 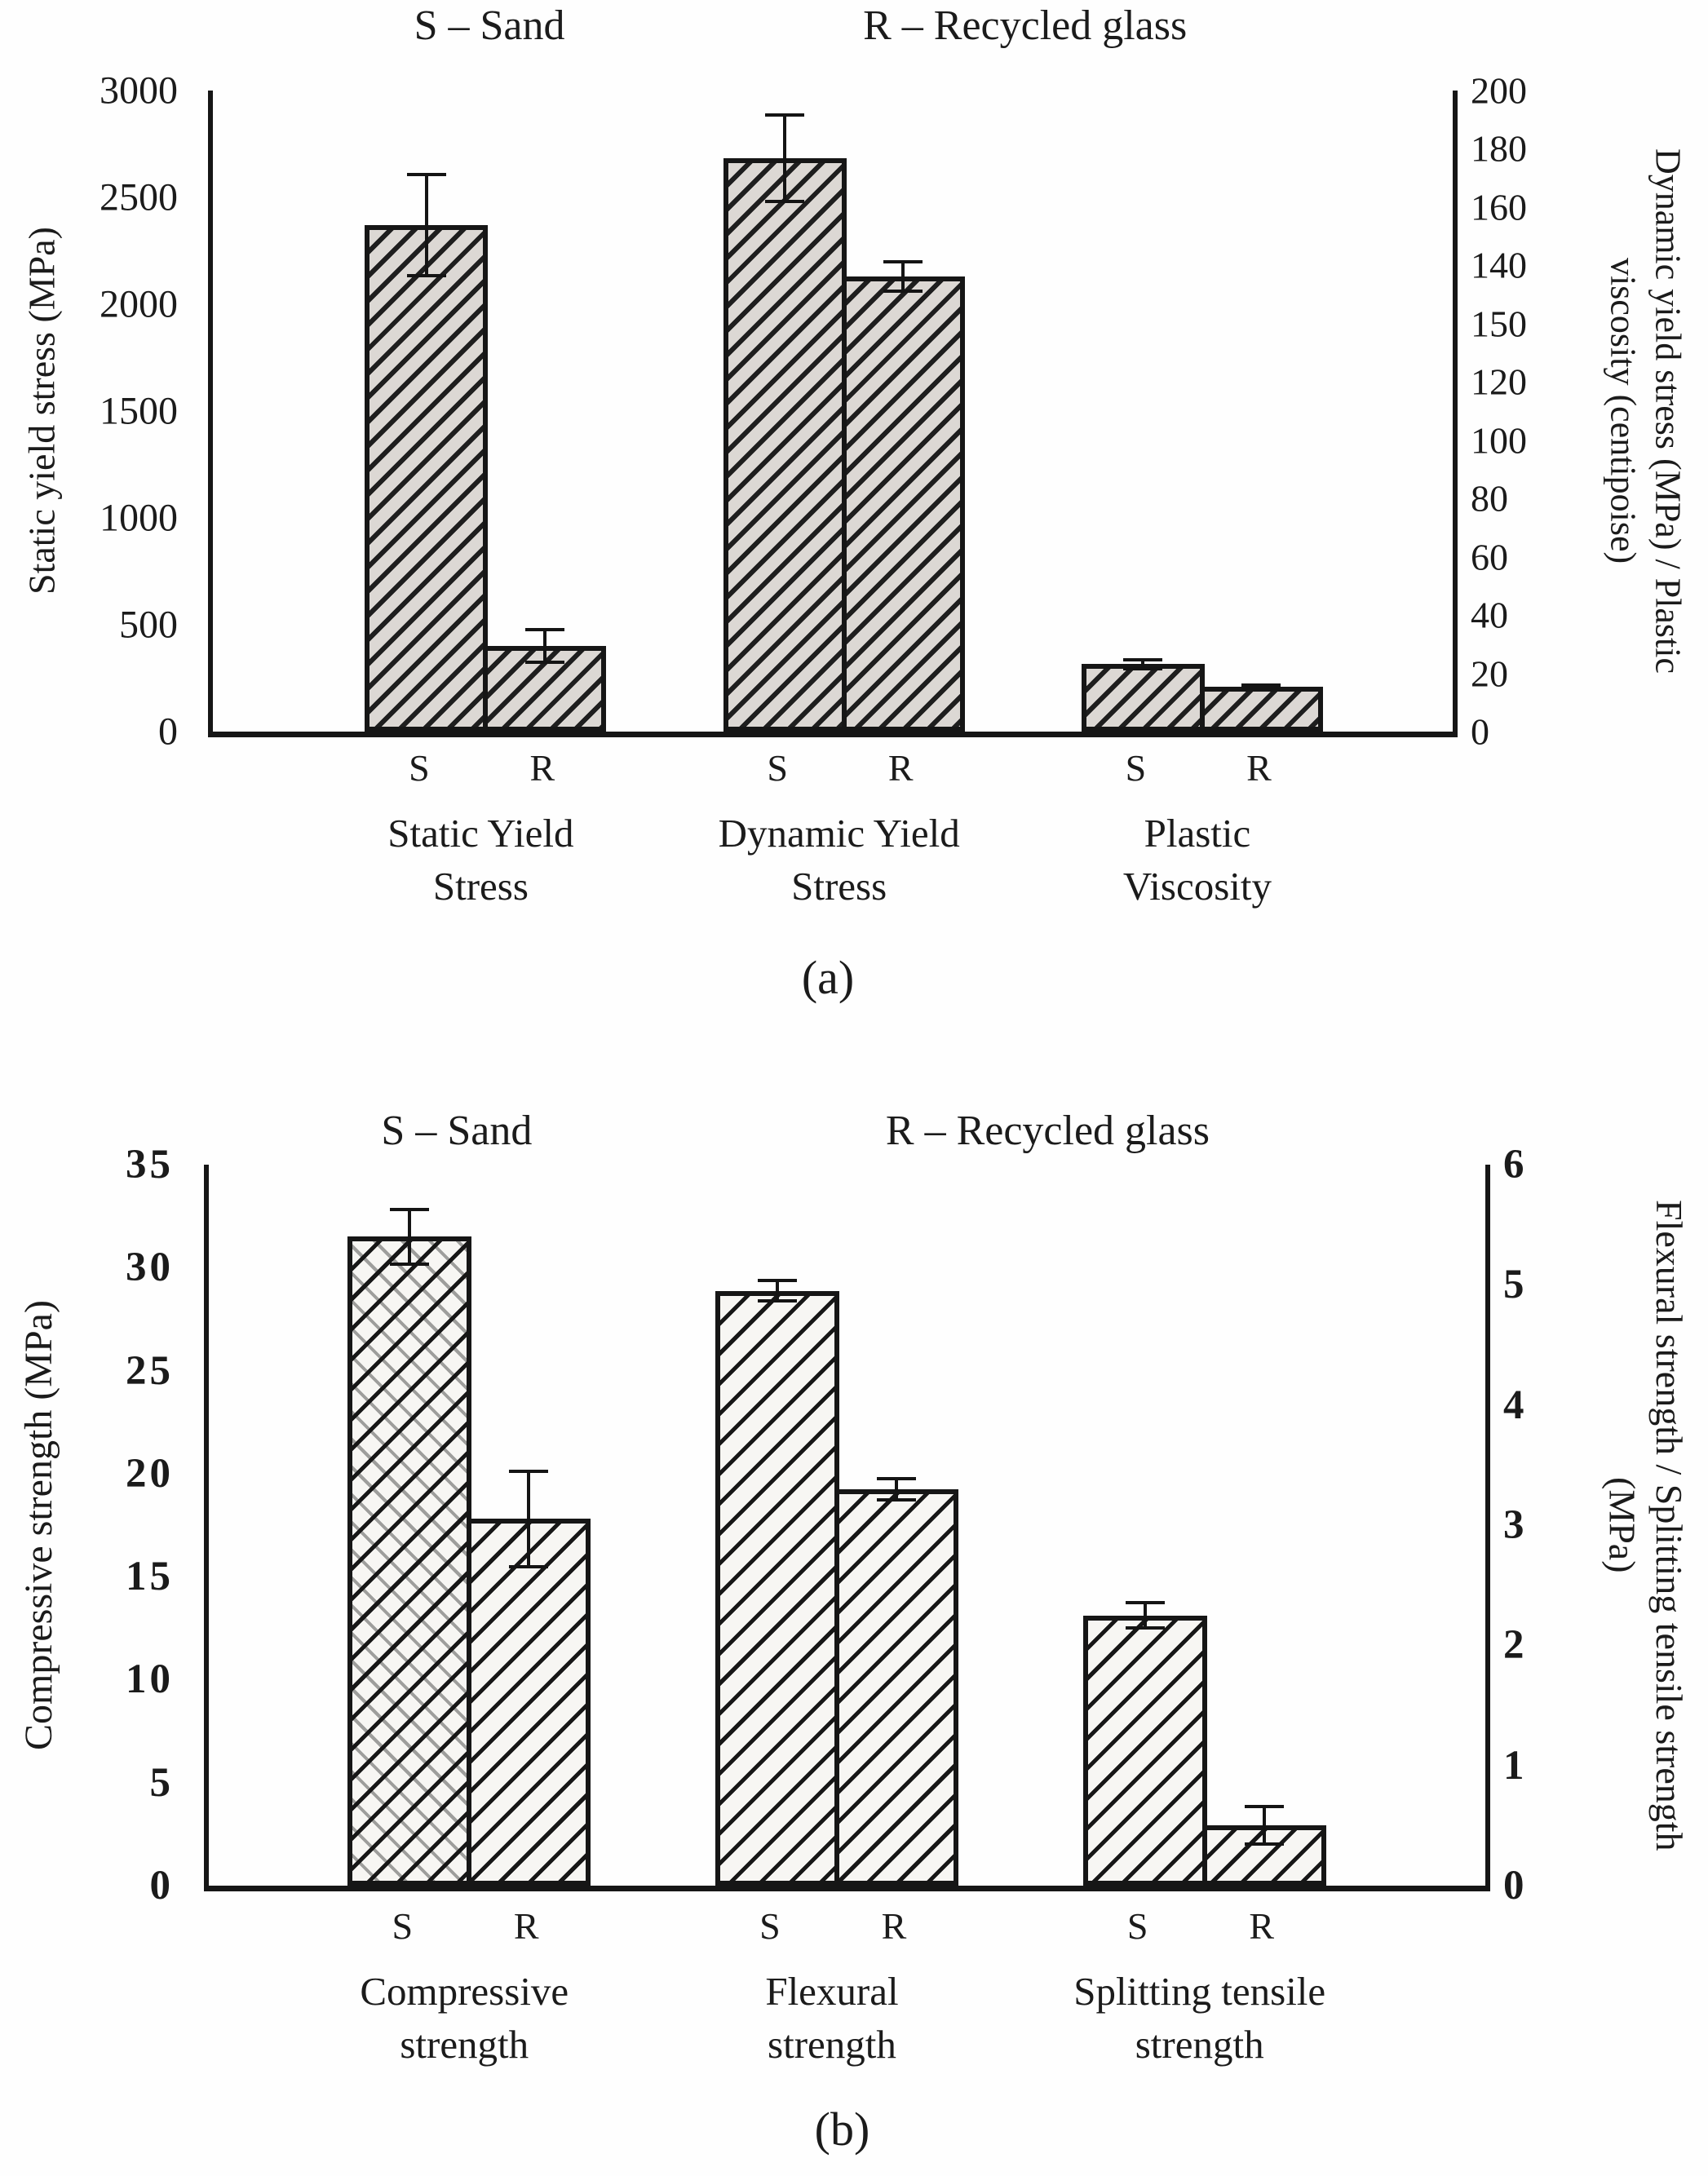 I want to click on right-axis-tick-5: 5, so click(x=1515, y=1285).